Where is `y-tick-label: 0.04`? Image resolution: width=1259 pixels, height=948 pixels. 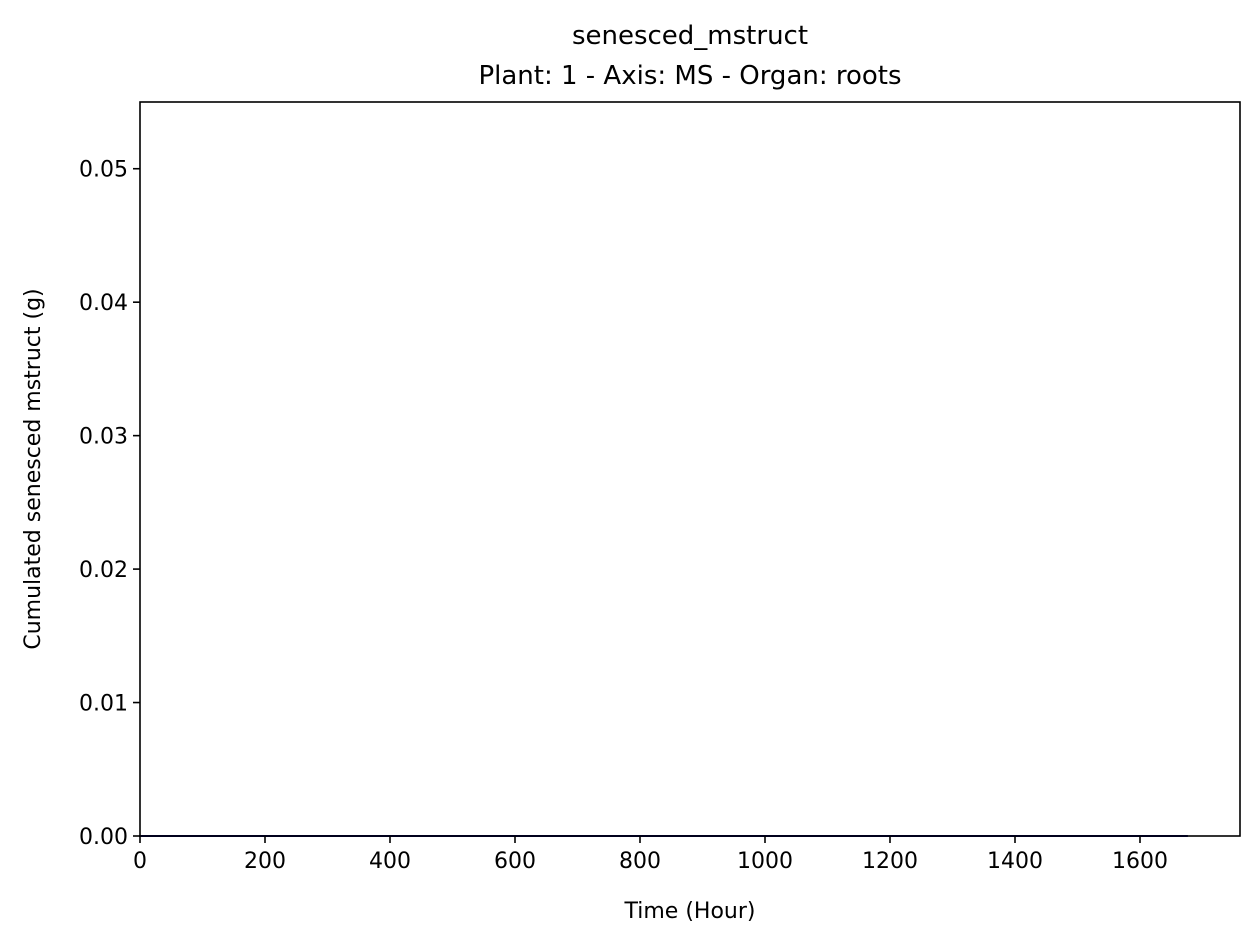
y-tick-label: 0.04 is located at coordinates (103, 303).